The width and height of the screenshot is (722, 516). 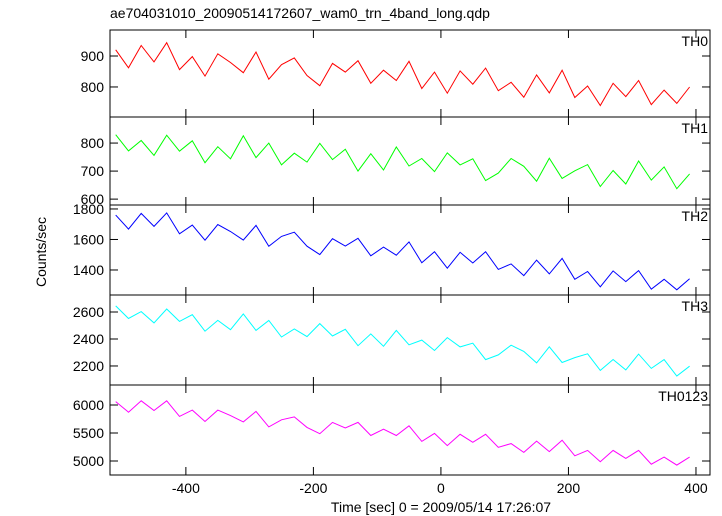 What do you see at coordinates (695, 306) in the screenshot?
I see `panel-label: TH3` at bounding box center [695, 306].